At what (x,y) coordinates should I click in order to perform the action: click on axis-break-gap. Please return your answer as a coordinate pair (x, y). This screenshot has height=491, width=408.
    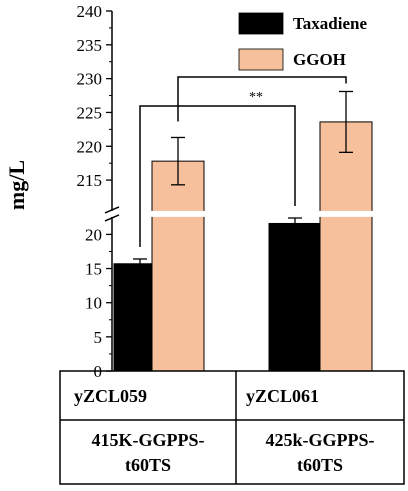
    Looking at the image, I should click on (240, 213).